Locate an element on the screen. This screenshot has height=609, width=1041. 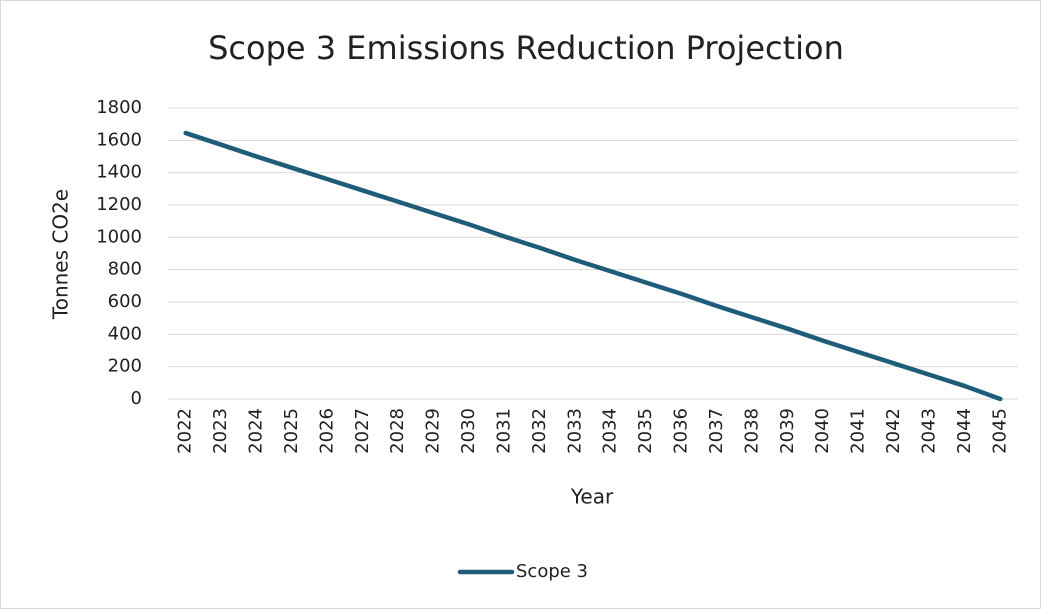
x-tick-label: 2031 is located at coordinates (503, 431).